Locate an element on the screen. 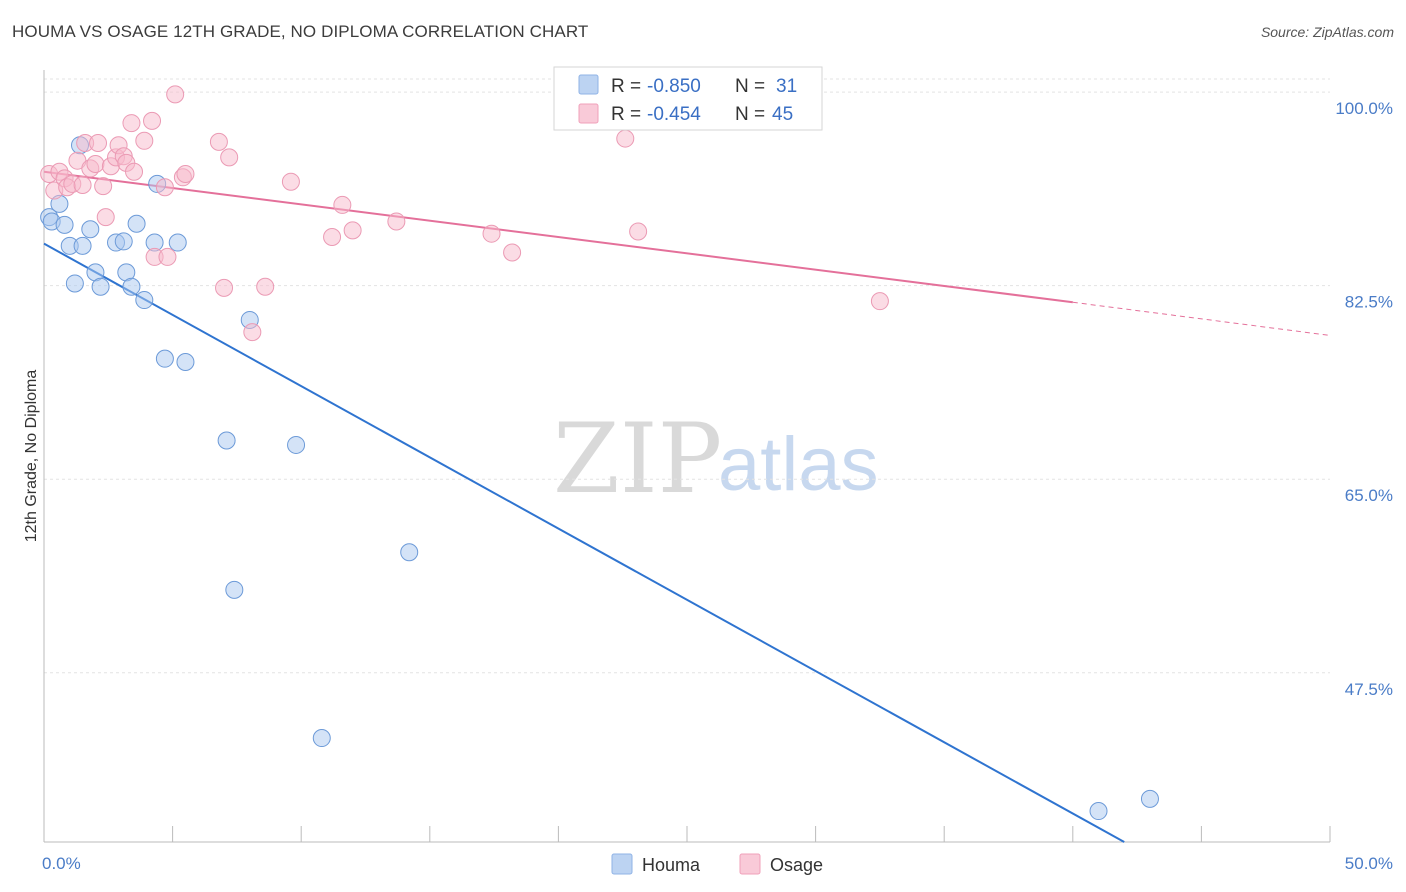  bottom-legend-swatch-osage is located at coordinates (750, 864).